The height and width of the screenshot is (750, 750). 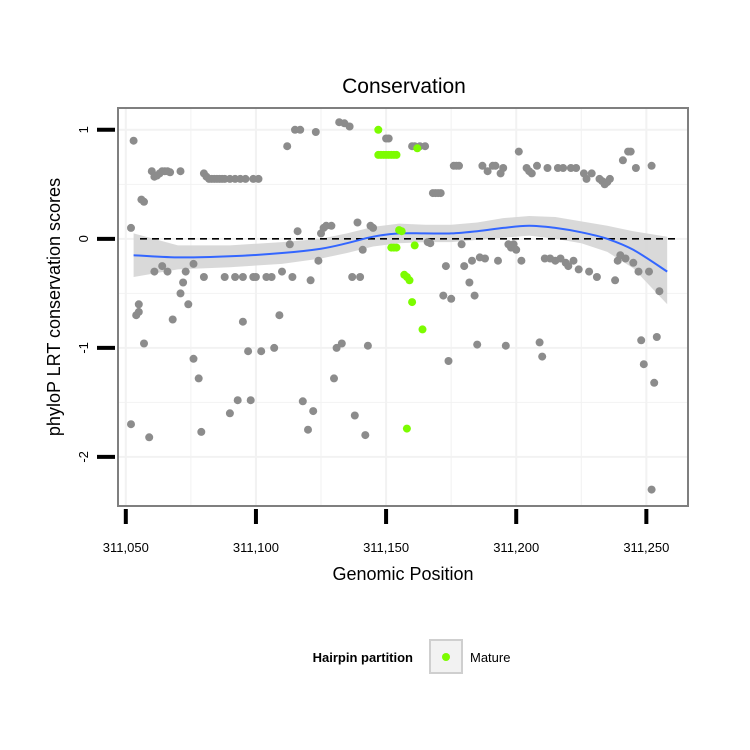 I want to click on y-axis: -2 -1 0 1, so click(x=95, y=294).